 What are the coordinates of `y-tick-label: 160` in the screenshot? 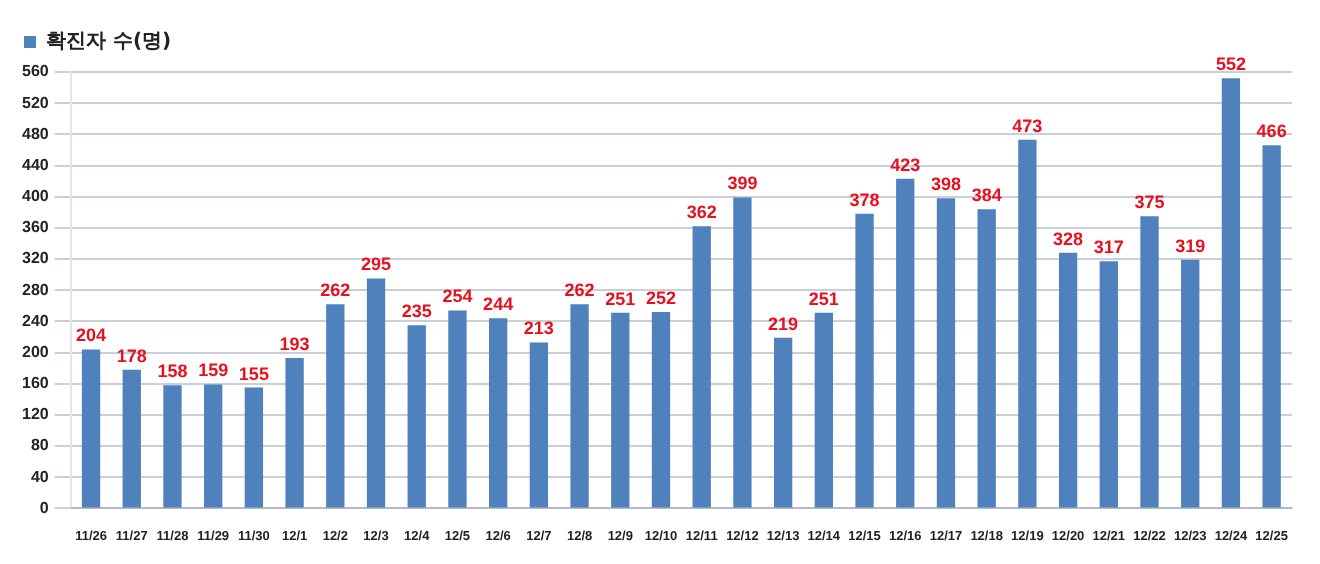 It's located at (35, 383).